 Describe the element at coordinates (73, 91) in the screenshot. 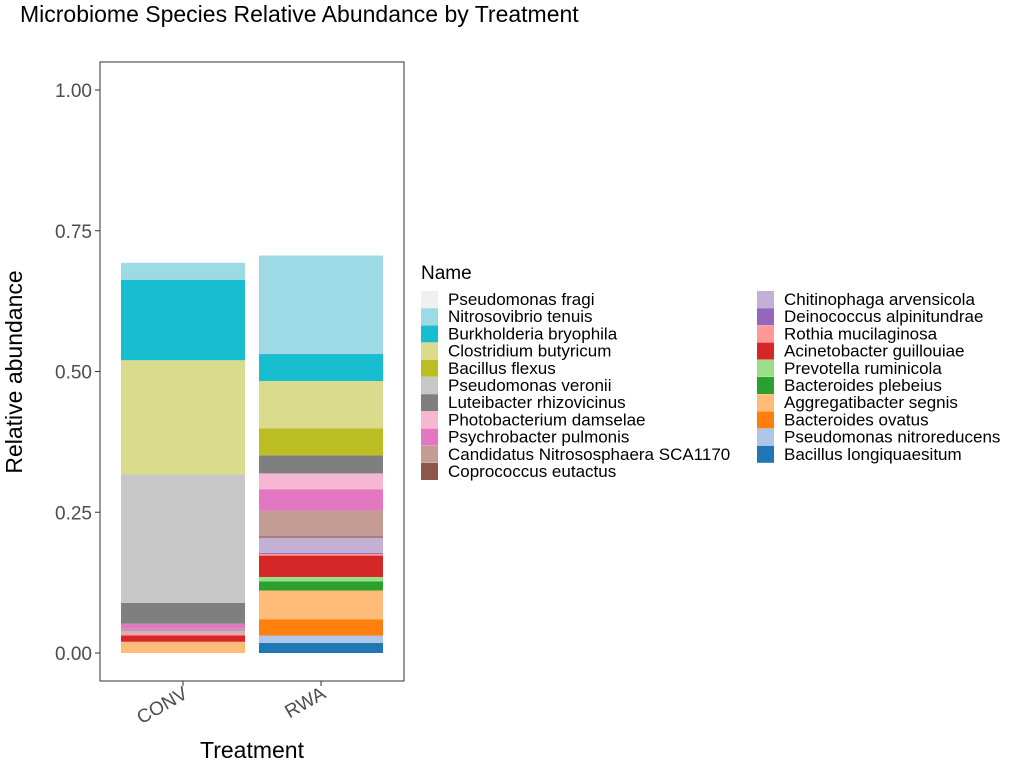

I see `y-tick-label: 1.00` at that location.